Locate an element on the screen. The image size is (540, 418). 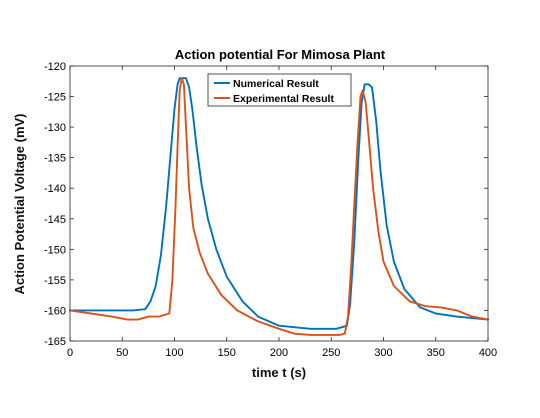
legend-box is located at coordinates (279, 90).